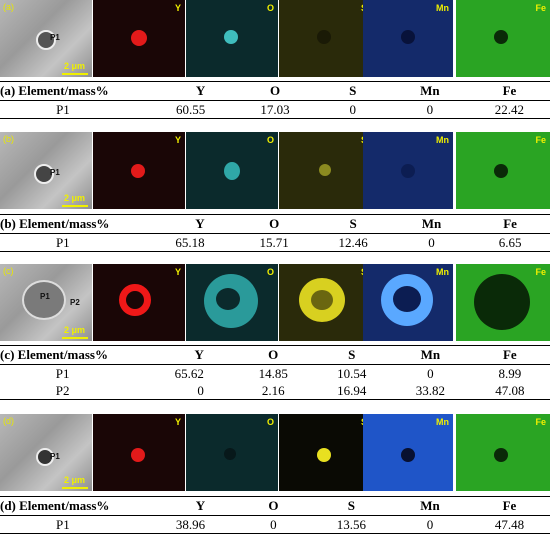 The image size is (550, 542). Describe the element at coordinates (408, 37) in the screenshot. I see `mn-signal` at that location.